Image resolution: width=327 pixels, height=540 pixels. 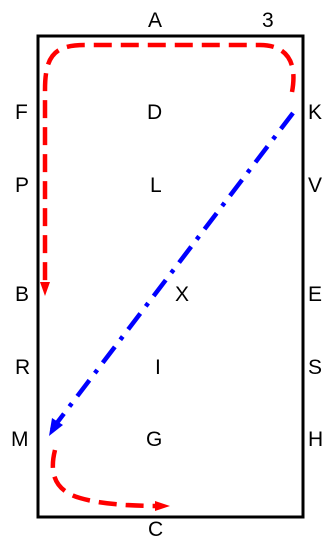 I want to click on letter-d-label: D, so click(x=154, y=112).